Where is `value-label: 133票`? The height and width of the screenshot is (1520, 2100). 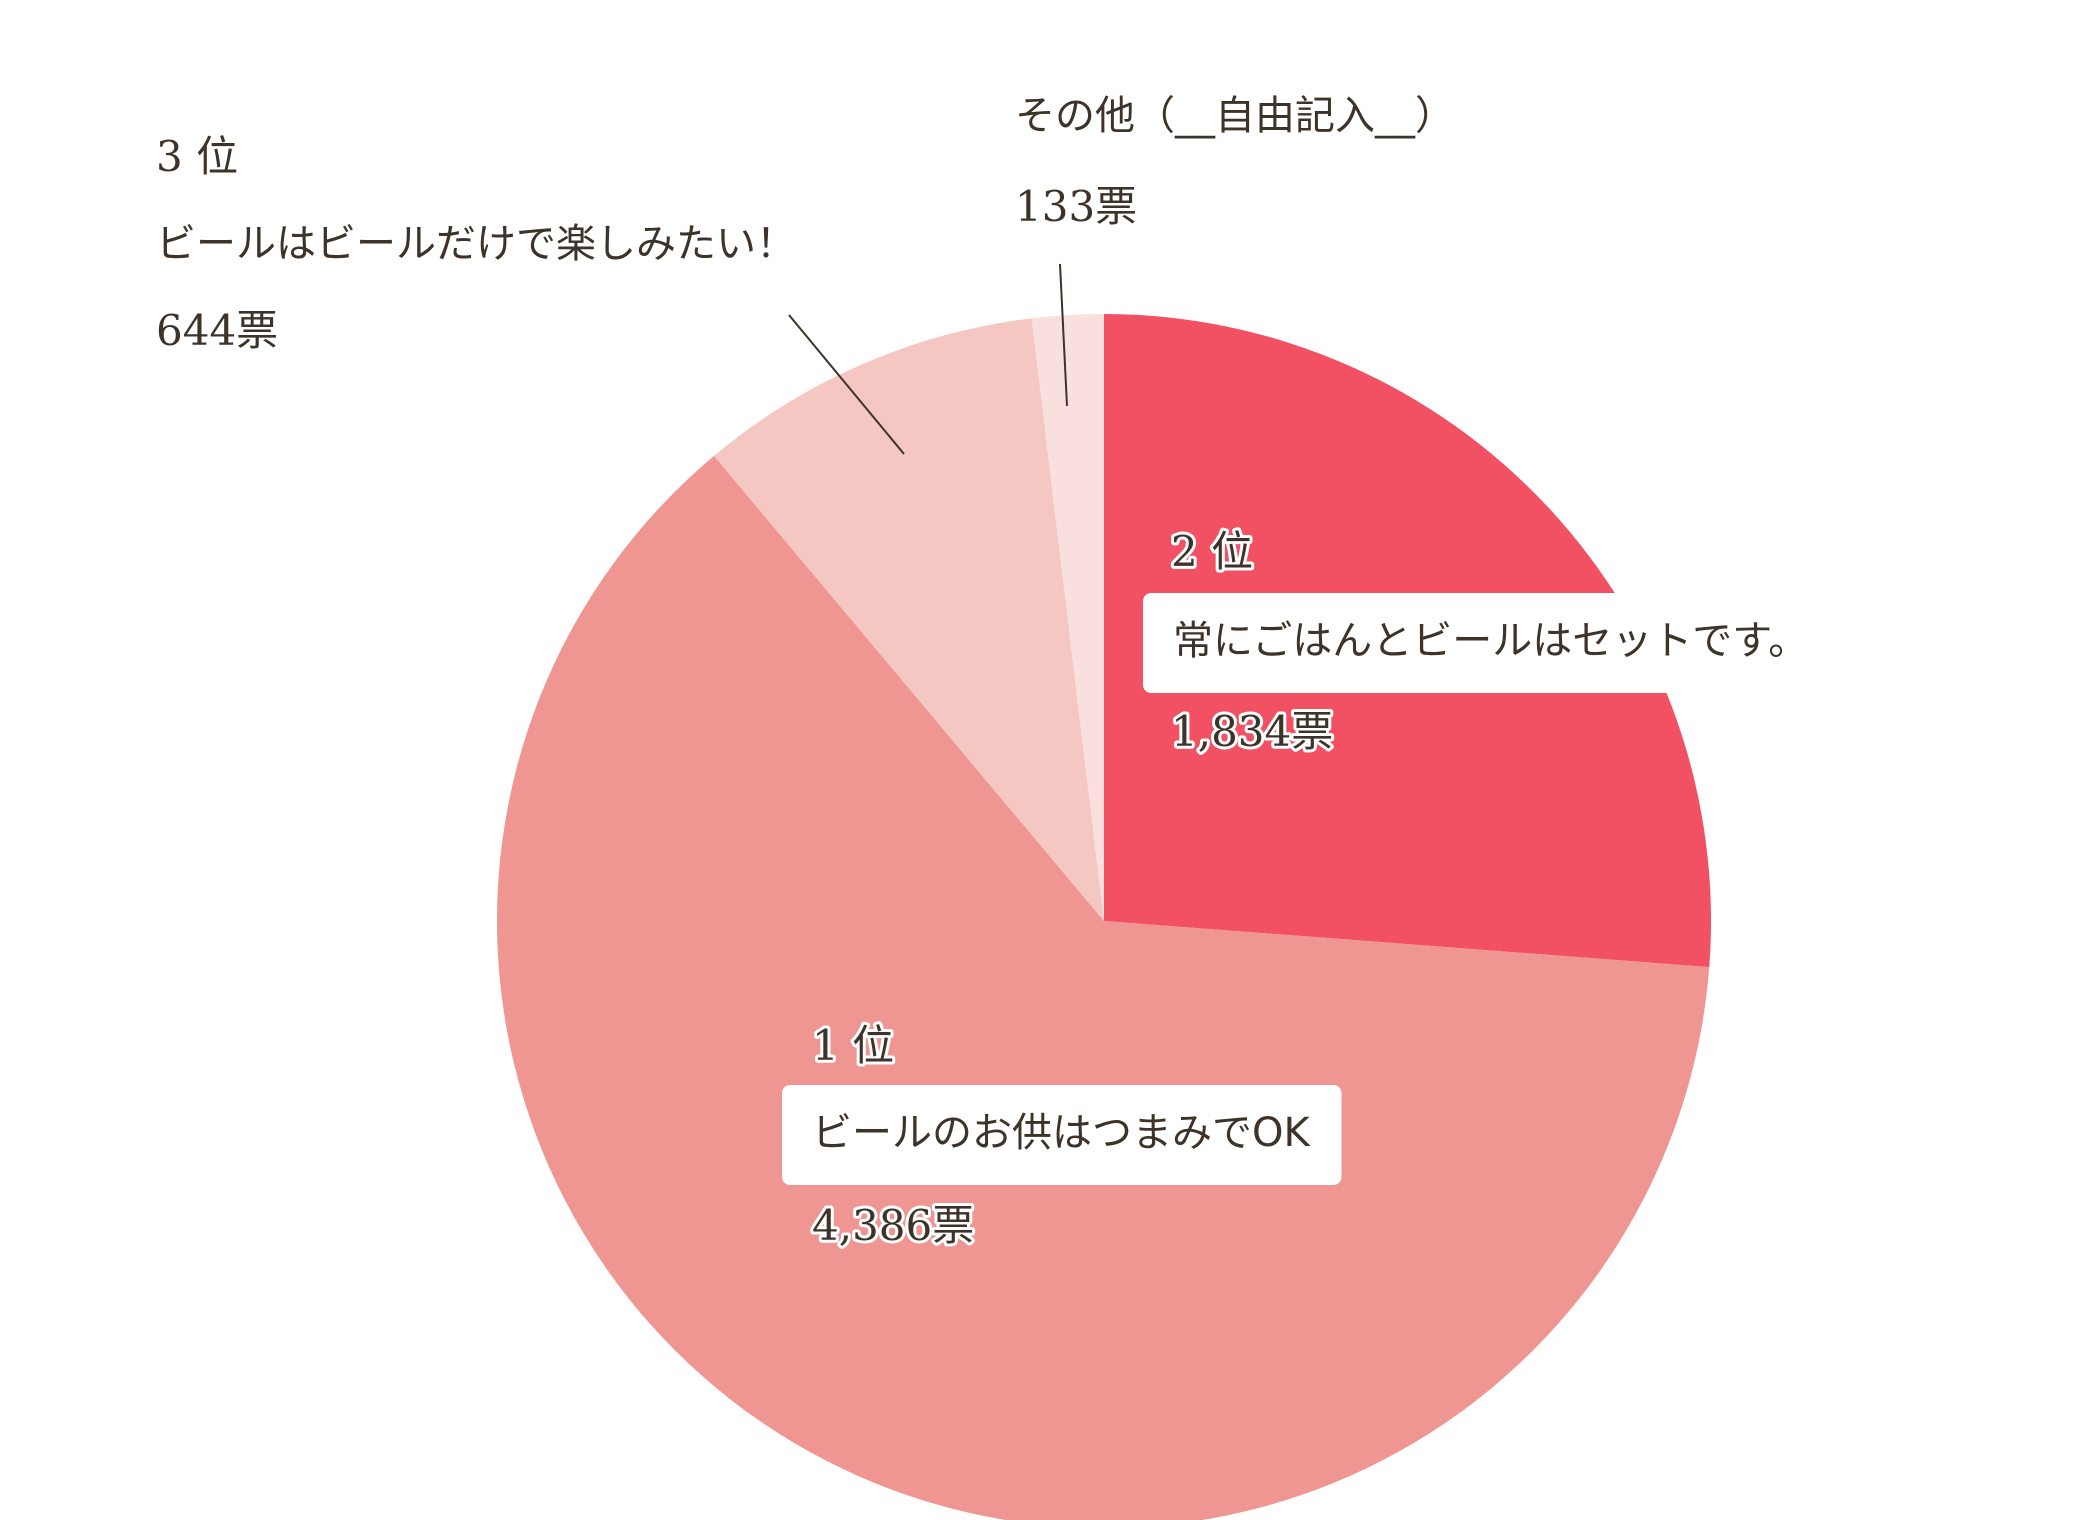
value-label: 133票 is located at coordinates (1076, 206).